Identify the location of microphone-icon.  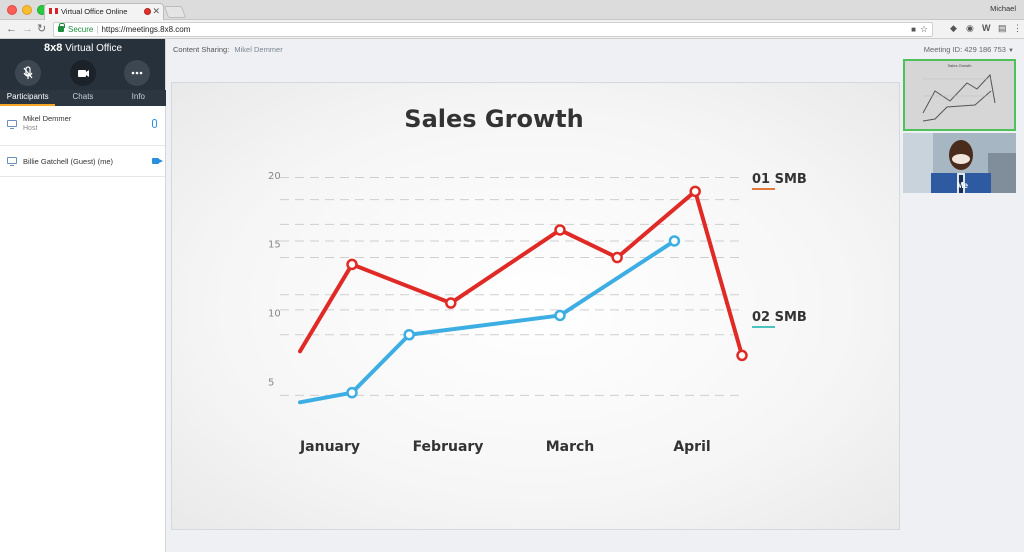
(154, 123).